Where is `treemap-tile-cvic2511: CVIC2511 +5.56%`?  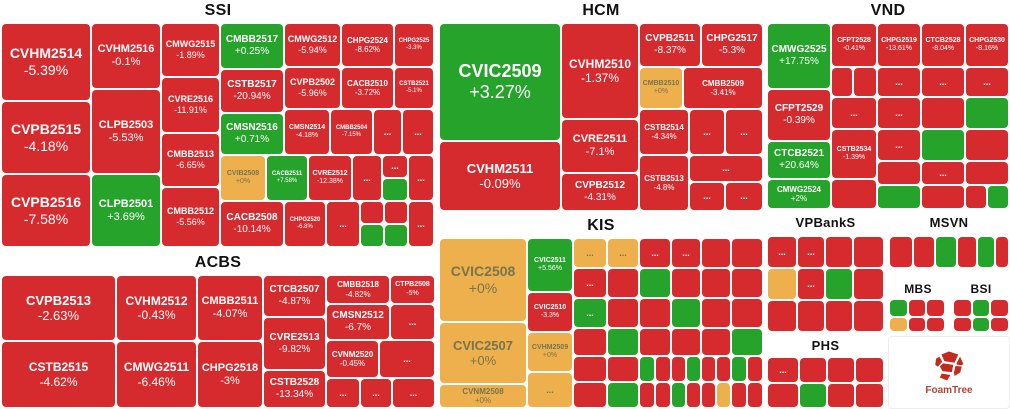 treemap-tile-cvic2511: CVIC2511 +5.56% is located at coordinates (550, 265).